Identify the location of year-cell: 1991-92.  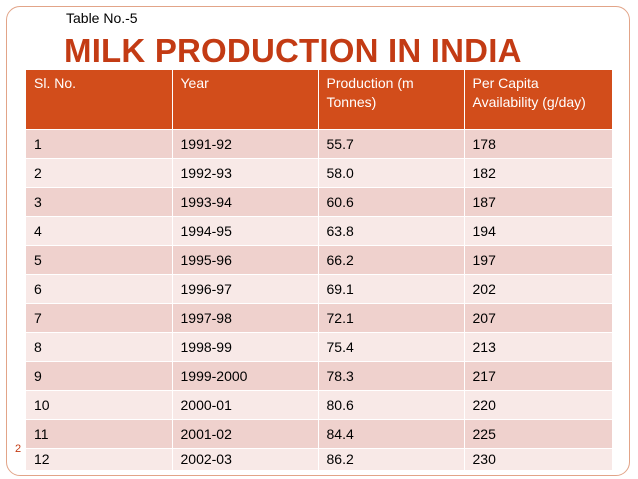
(245, 143).